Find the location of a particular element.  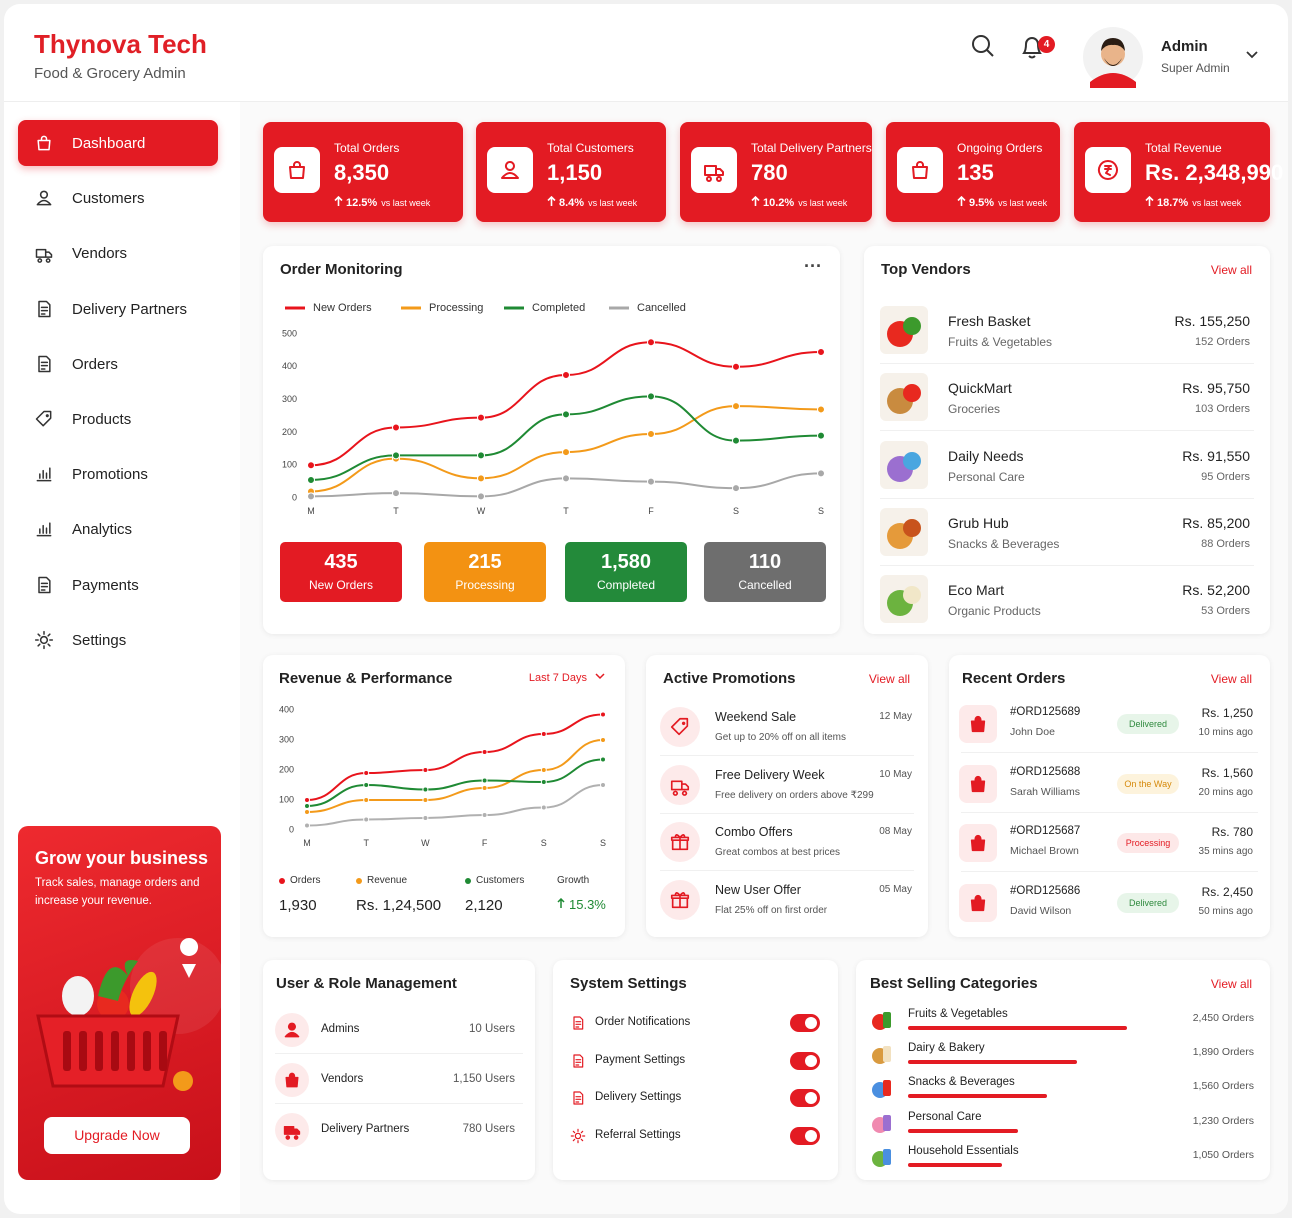

legend-label: New Orders is located at coordinates (342, 308).